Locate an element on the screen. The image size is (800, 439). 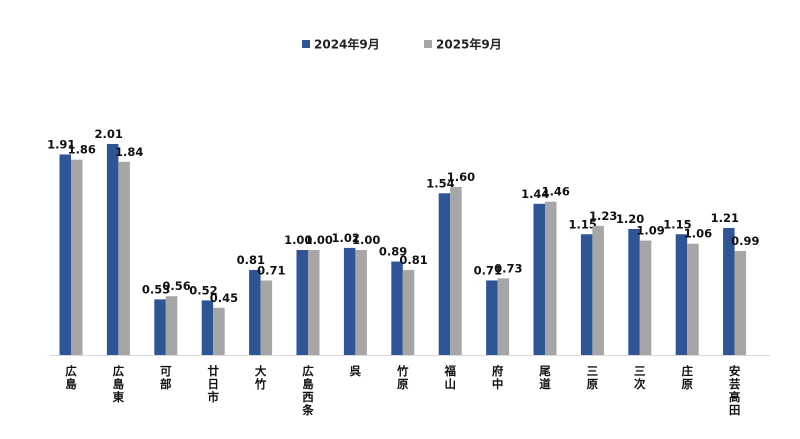
category-label-5: 大竹 is located at coordinates (260, 377).